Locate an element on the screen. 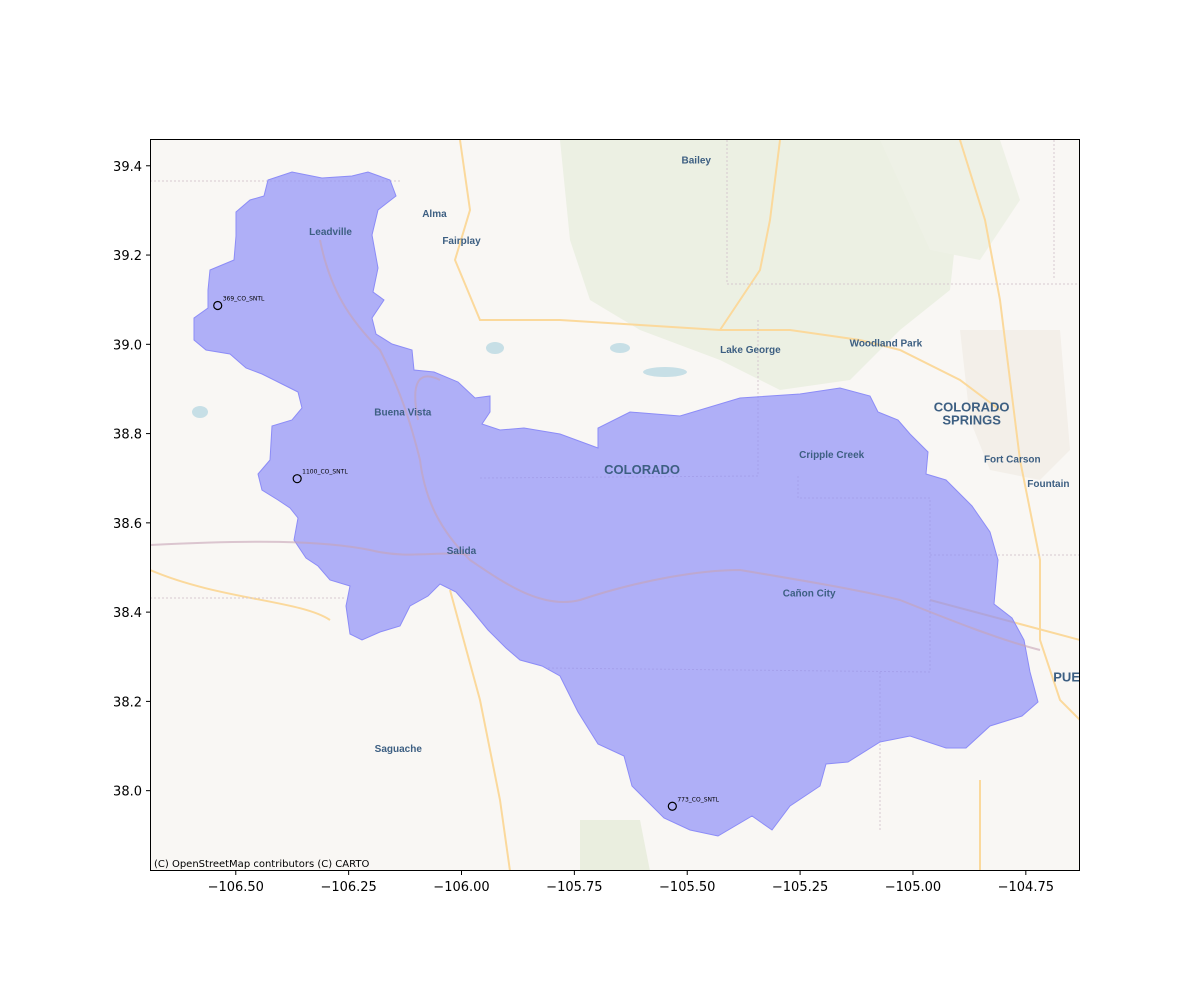 The width and height of the screenshot is (1200, 1000). place-label: Bailey is located at coordinates (697, 161).